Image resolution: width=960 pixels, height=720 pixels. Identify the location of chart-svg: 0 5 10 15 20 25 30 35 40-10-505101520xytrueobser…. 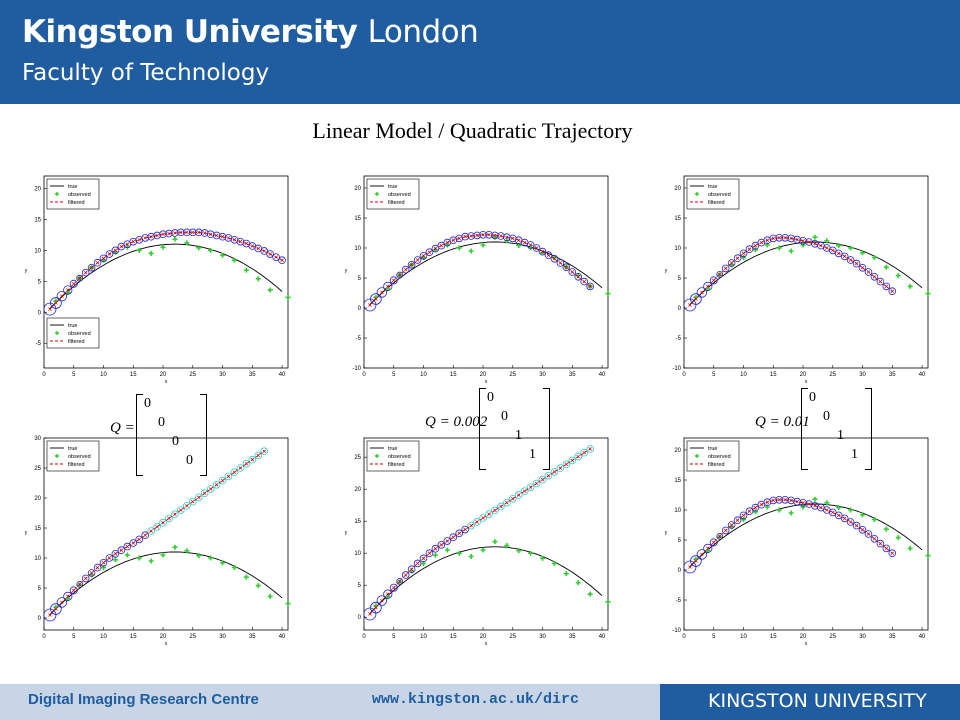
(798, 542).